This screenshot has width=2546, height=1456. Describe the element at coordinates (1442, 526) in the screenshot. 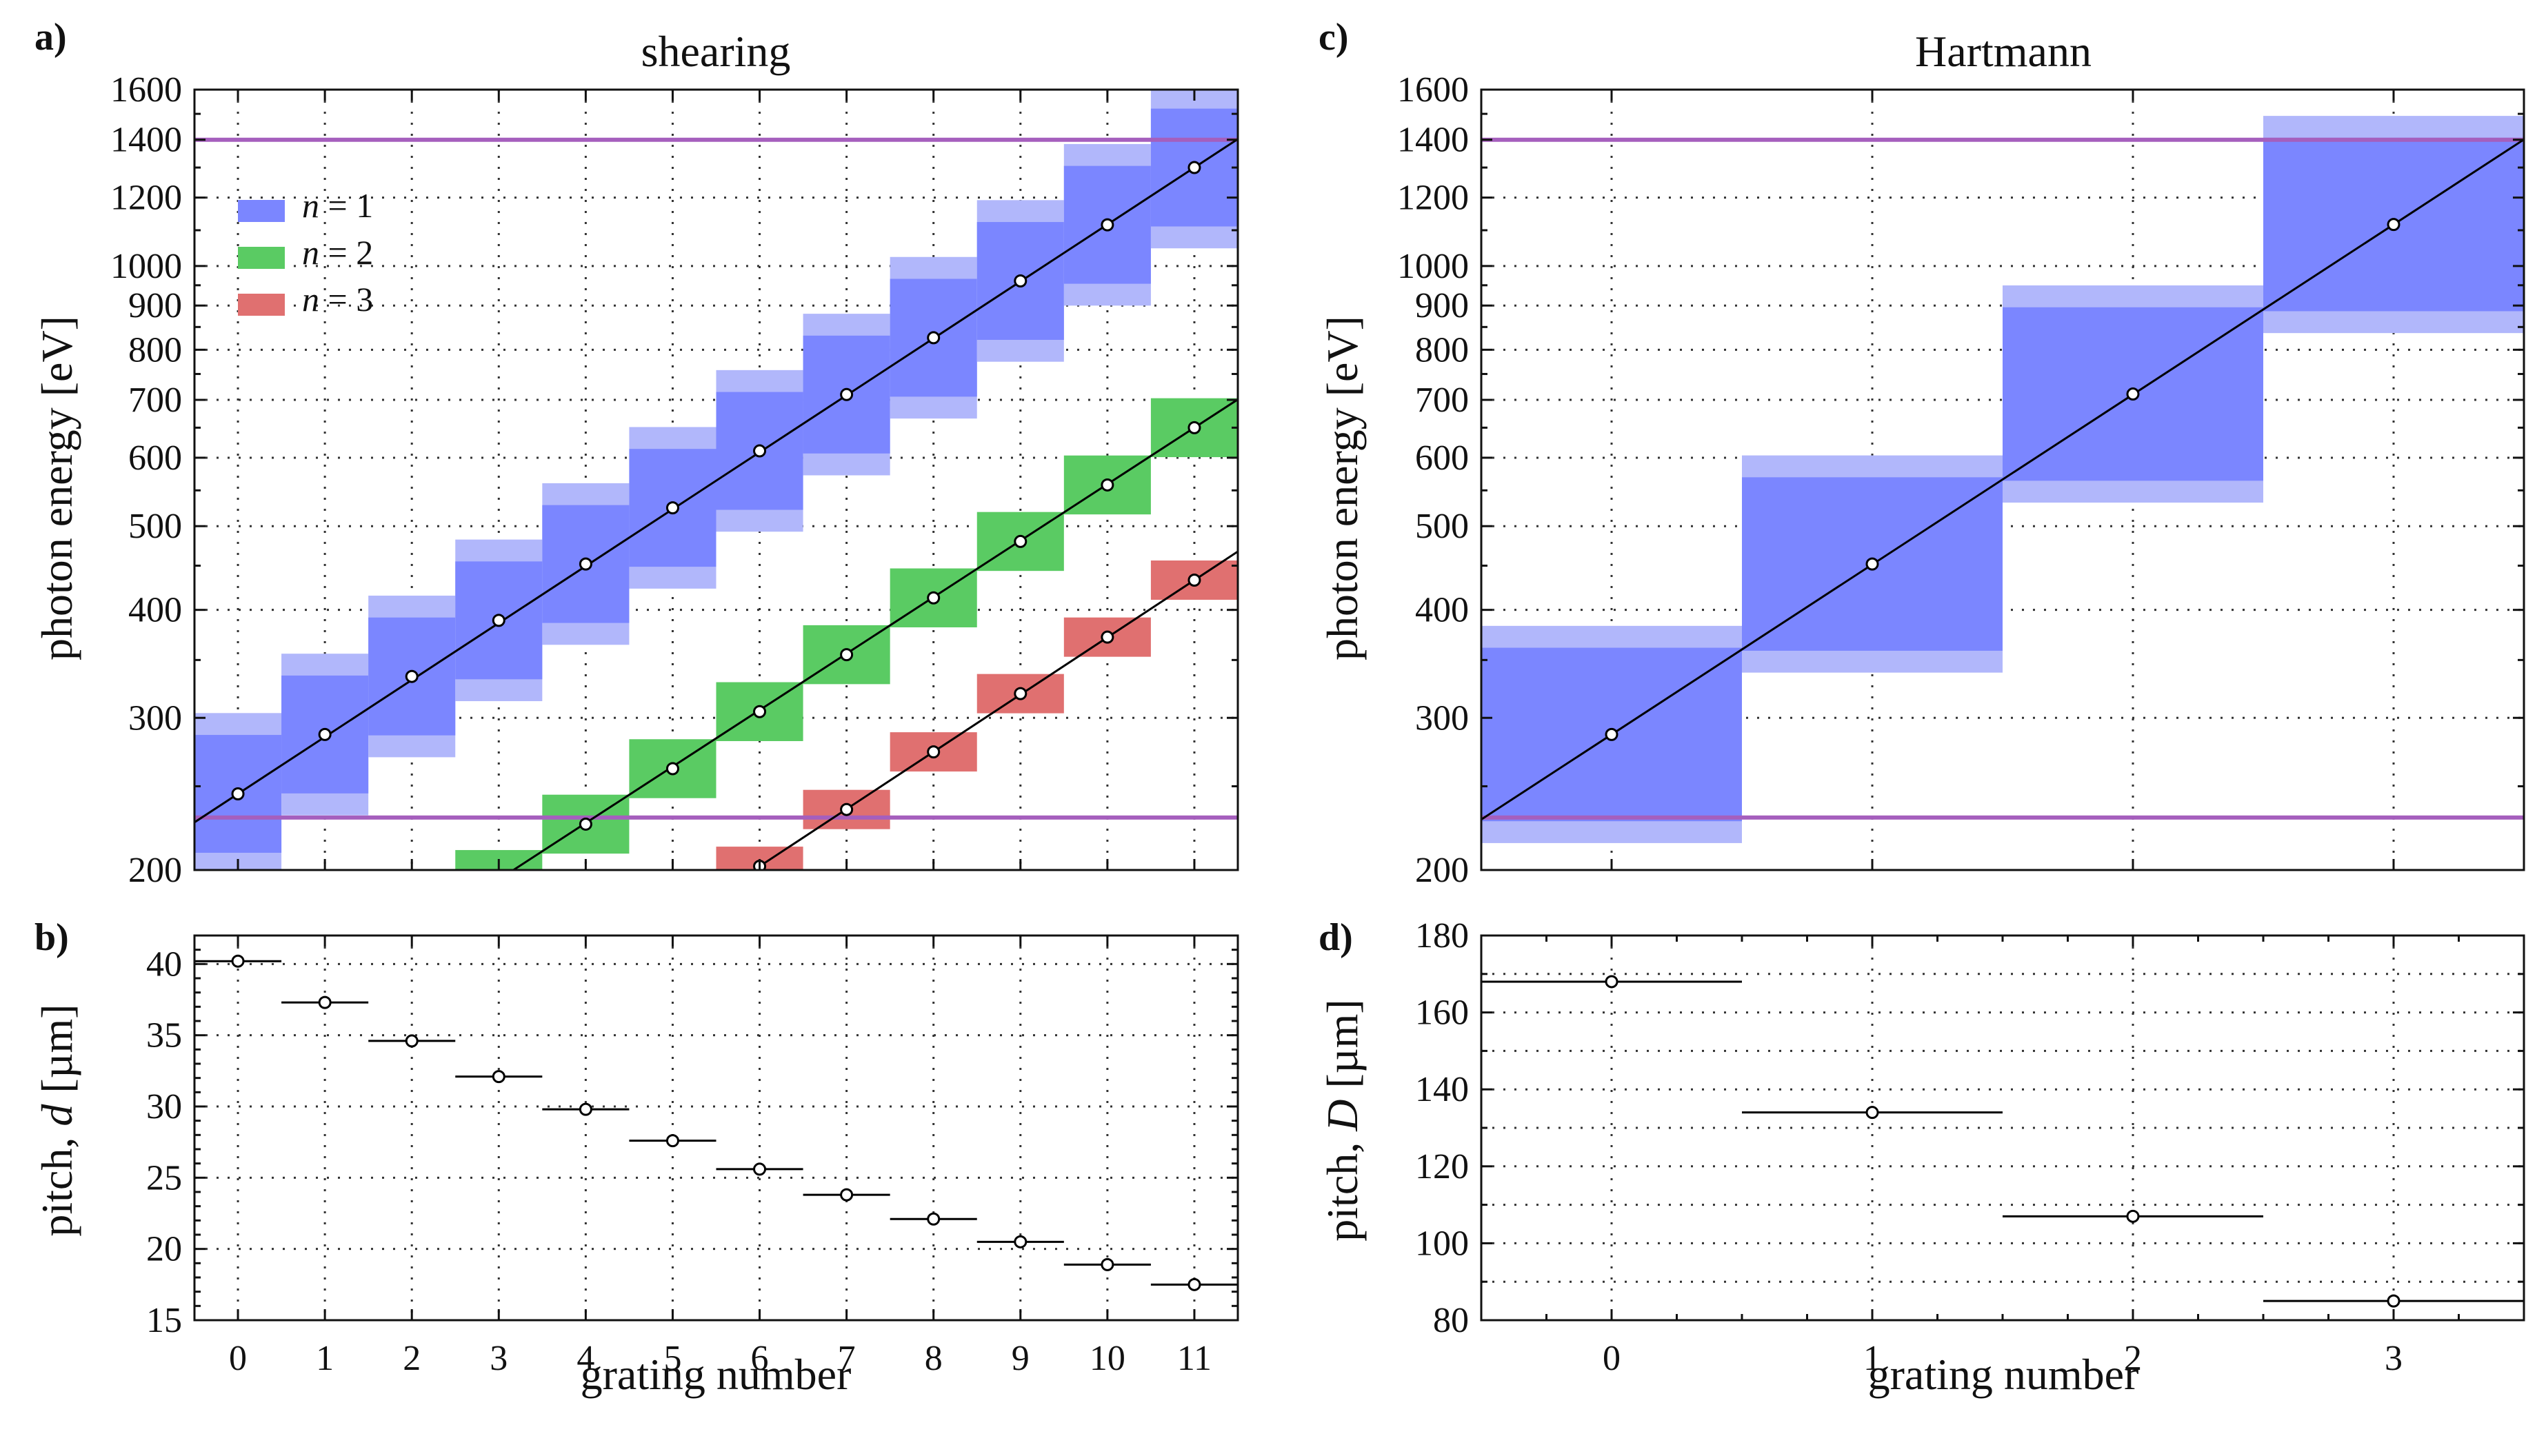

I see `panel-c-ytick-label-3: 500` at that location.